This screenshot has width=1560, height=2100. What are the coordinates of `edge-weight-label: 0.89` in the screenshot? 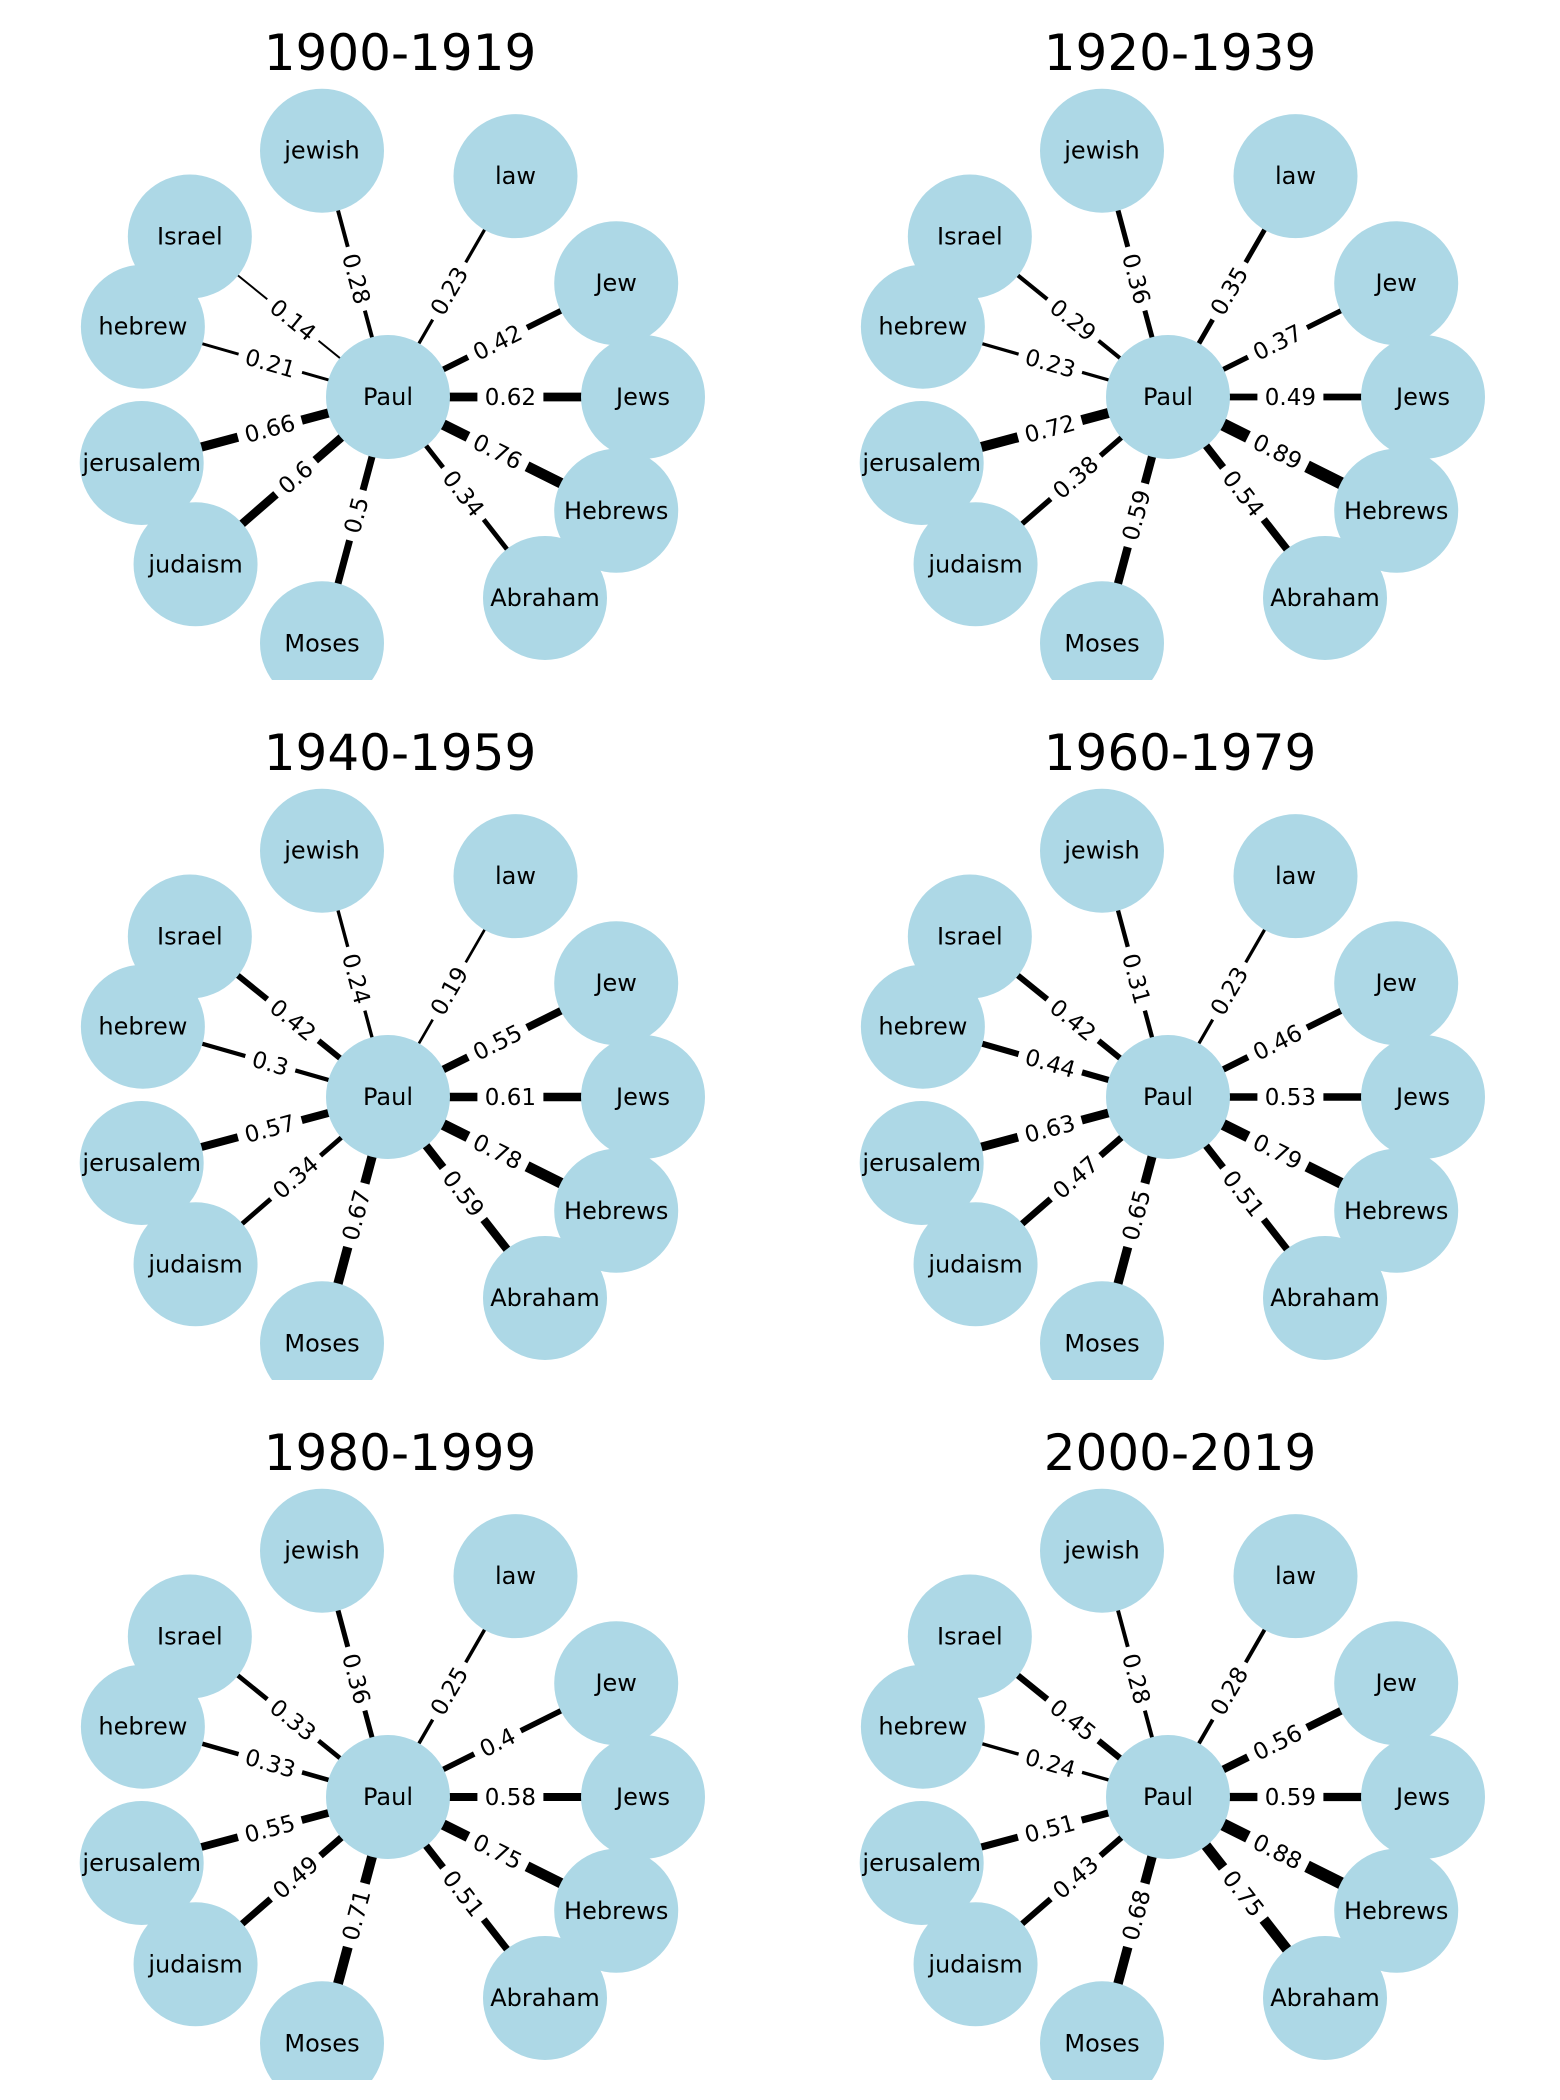 It's located at (1277, 451).